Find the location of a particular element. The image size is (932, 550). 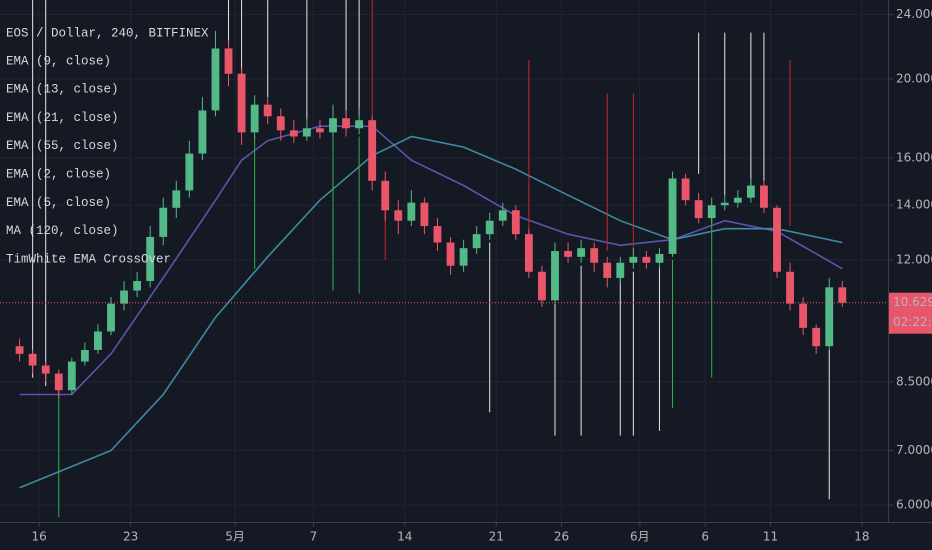

x-tick-label: 7 is located at coordinates (314, 537).